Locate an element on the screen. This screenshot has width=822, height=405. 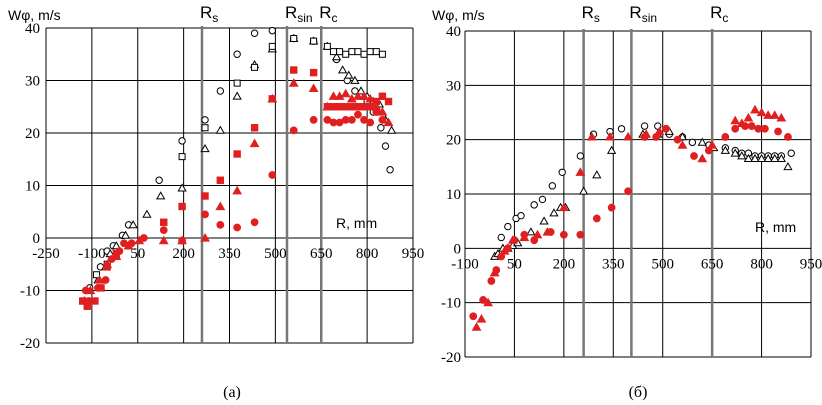
panel-caption: (a) is located at coordinates (232, 392).